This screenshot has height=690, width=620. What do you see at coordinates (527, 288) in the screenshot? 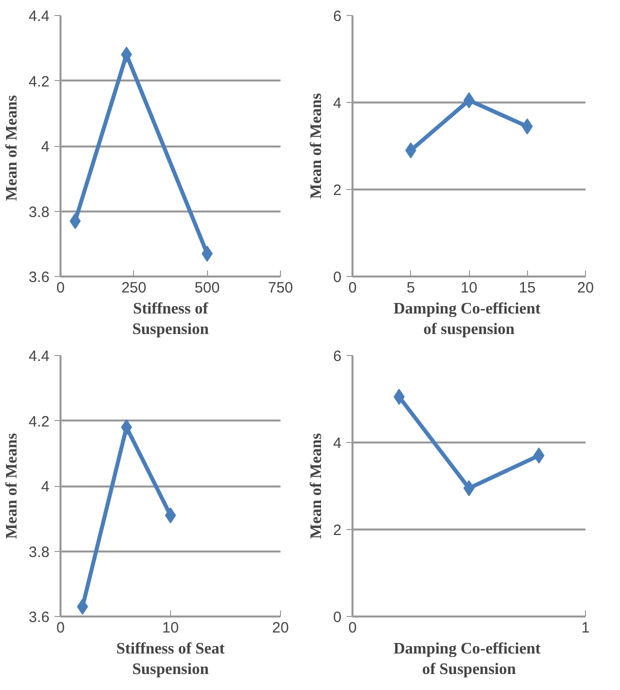
I see `x-tick-label: 15` at bounding box center [527, 288].